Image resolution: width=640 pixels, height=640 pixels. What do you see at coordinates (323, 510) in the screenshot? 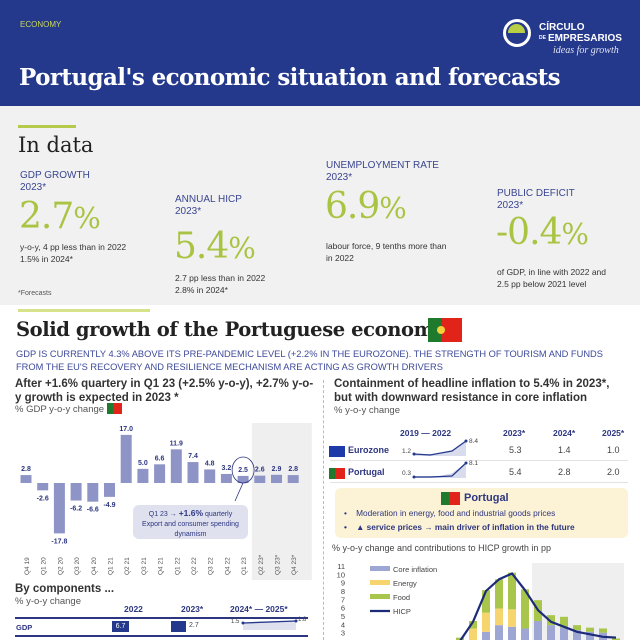
I see `column-divider` at bounding box center [323, 510].